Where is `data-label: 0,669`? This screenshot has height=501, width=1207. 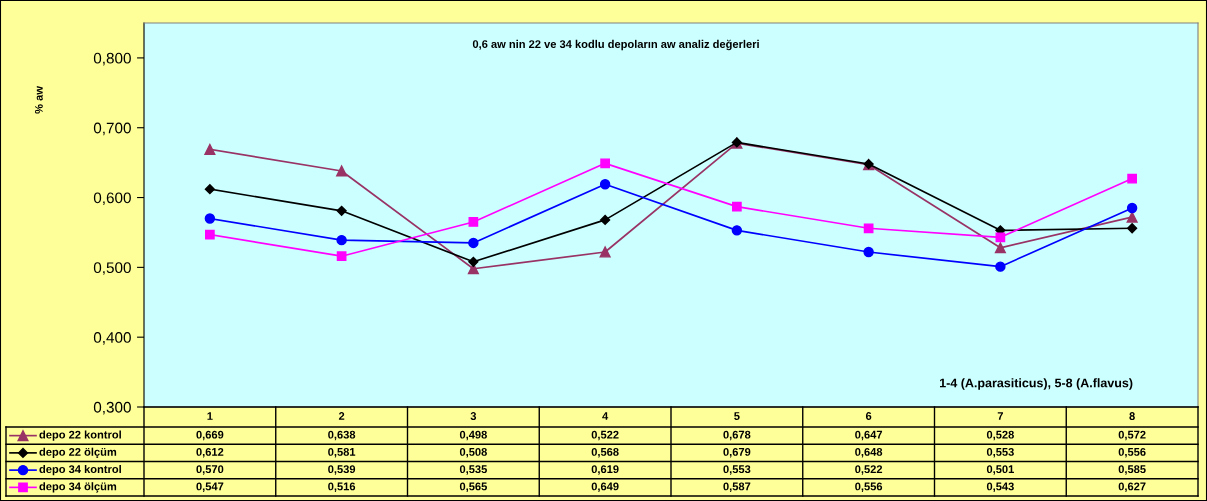
data-label: 0,669 is located at coordinates (210, 435).